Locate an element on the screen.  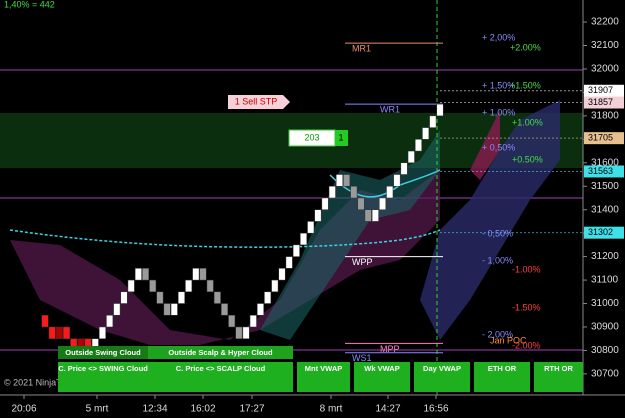
y-tick-label: 31100 is located at coordinates (605, 280).